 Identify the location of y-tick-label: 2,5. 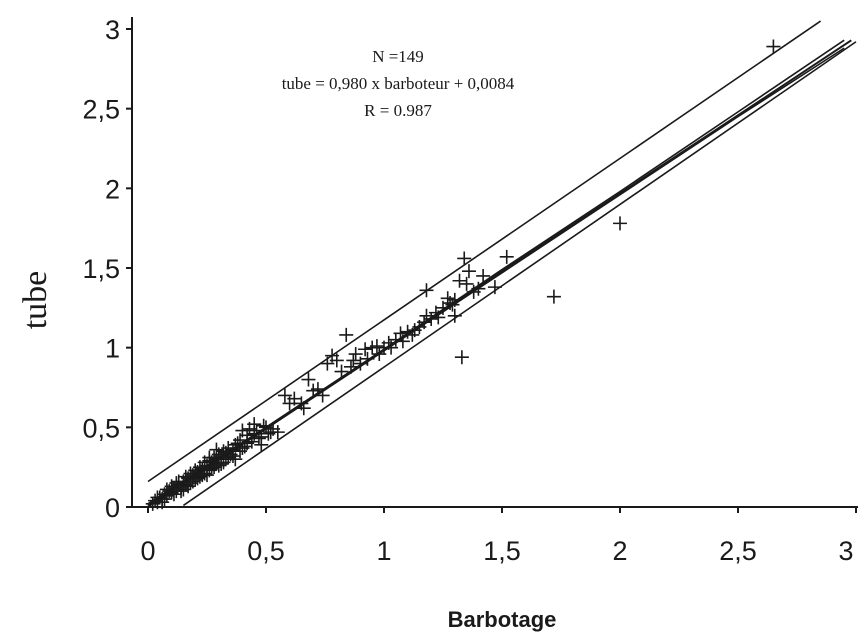
(101, 110).